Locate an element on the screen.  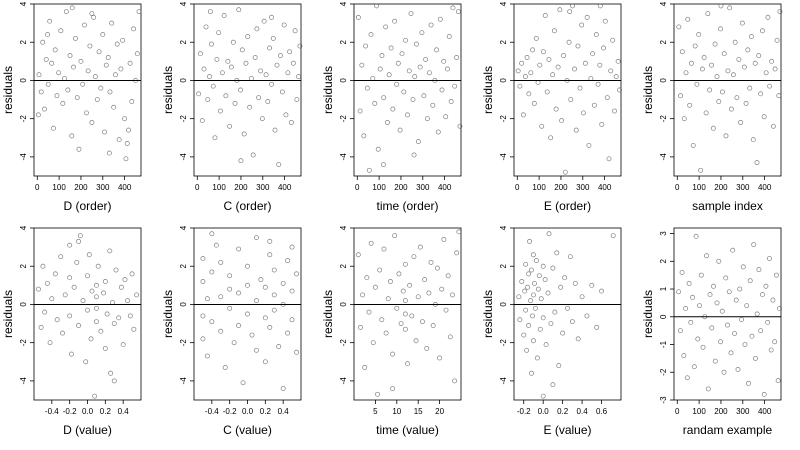
x-axis-title: D (value) is located at coordinates (87, 430).